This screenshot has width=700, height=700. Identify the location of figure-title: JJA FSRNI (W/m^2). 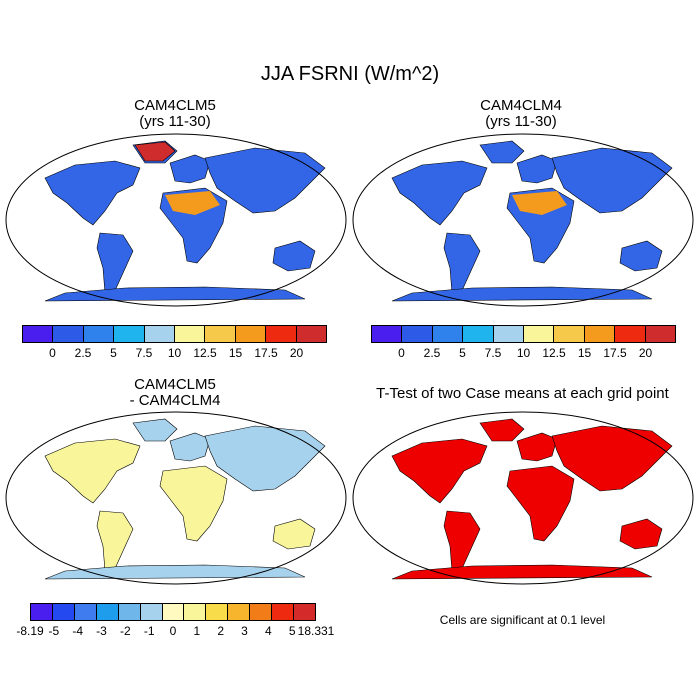
(350, 74).